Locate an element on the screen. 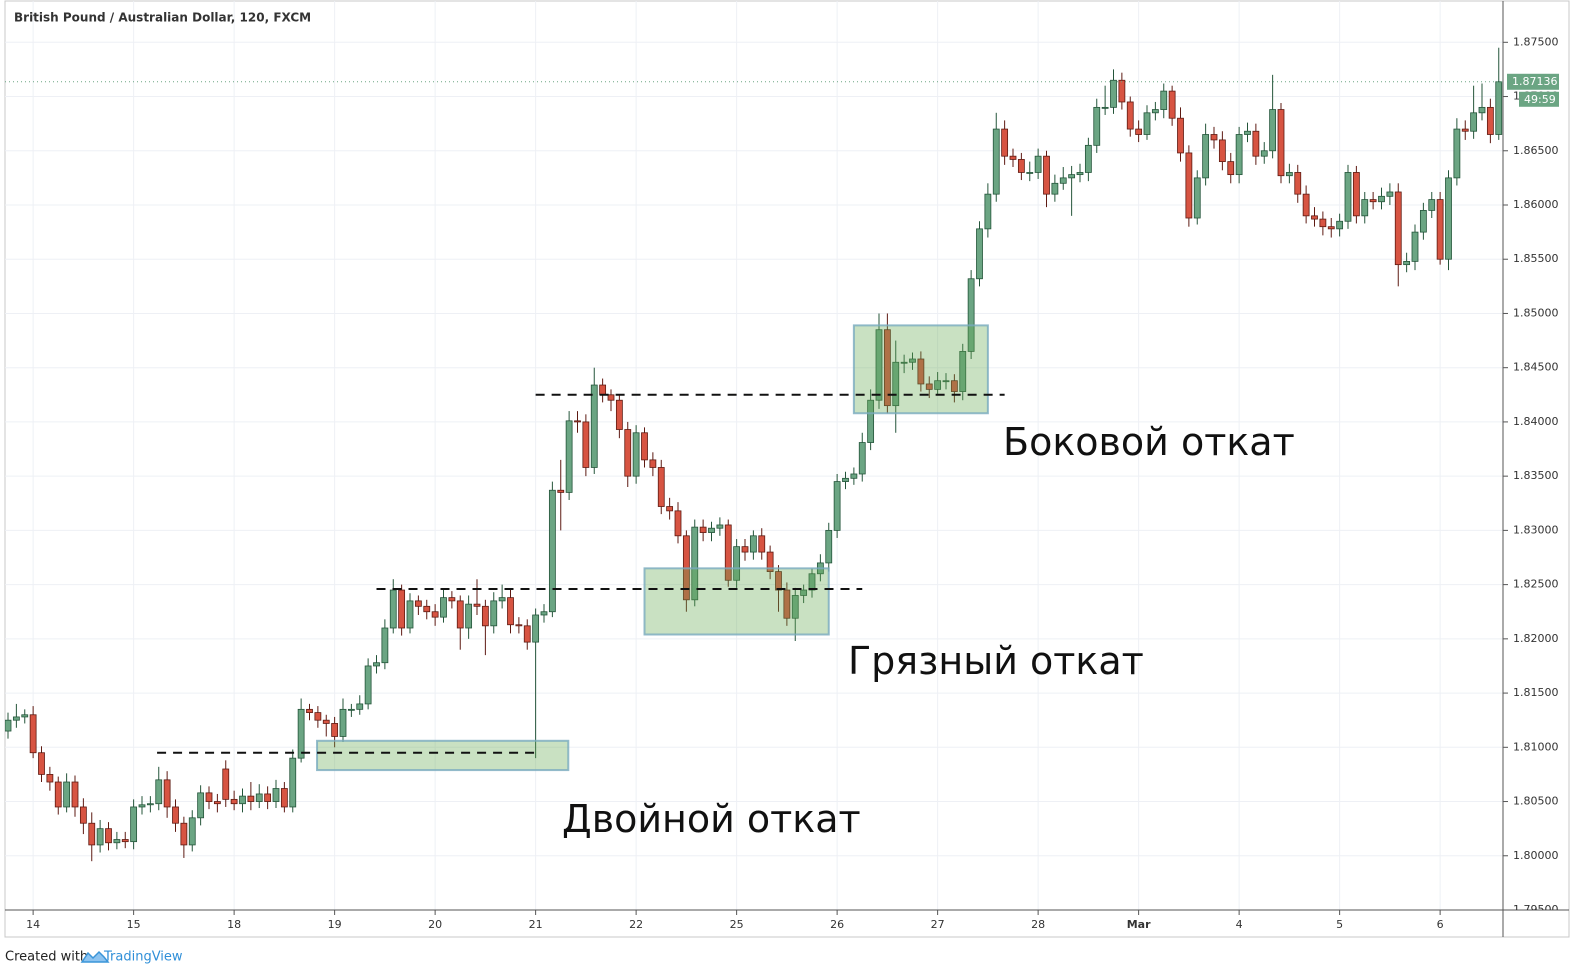  footer-text: Created with is located at coordinates (46, 957).